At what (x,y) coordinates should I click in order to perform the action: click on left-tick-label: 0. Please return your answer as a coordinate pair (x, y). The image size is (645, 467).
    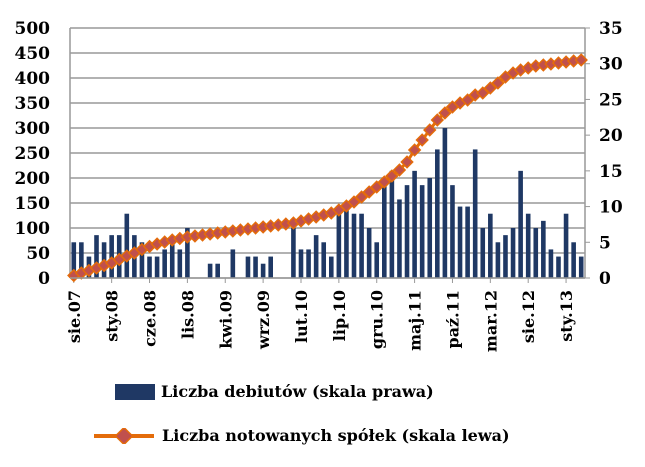
    Looking at the image, I should click on (44, 279).